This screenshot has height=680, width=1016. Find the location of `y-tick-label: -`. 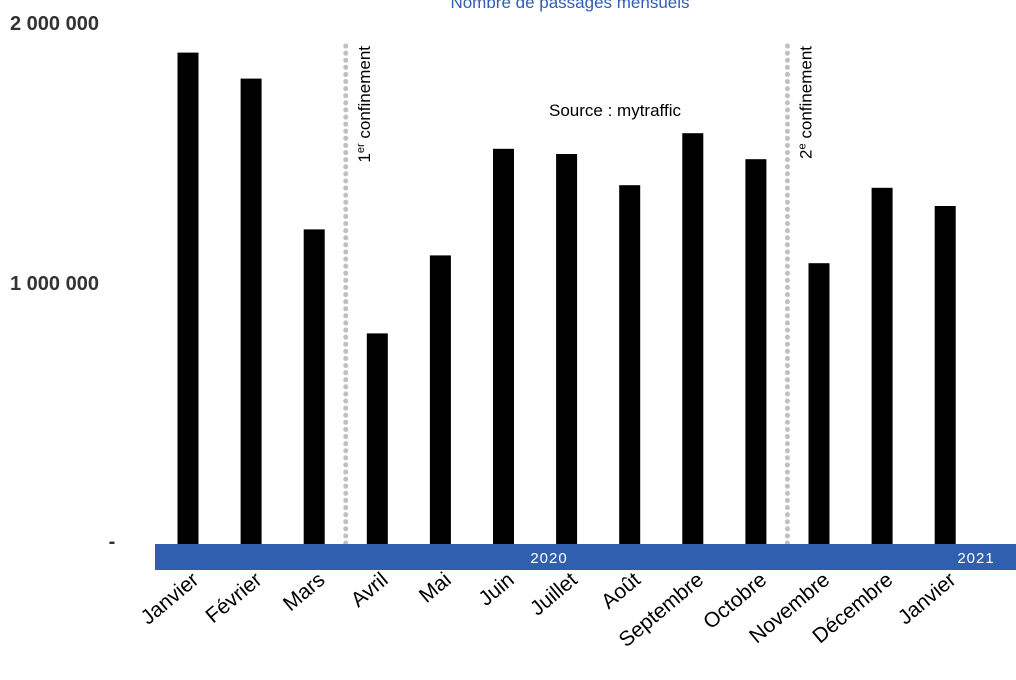

y-tick-label: - is located at coordinates (112, 542).